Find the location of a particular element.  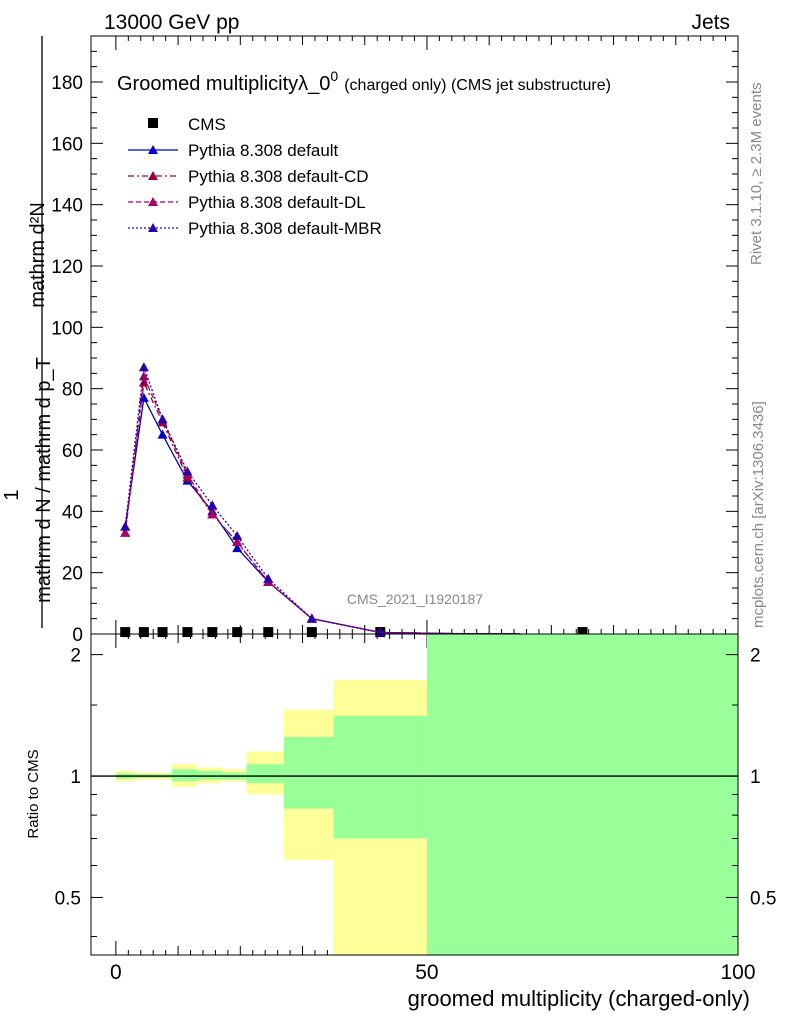

legend-label: CMS is located at coordinates (207, 124).